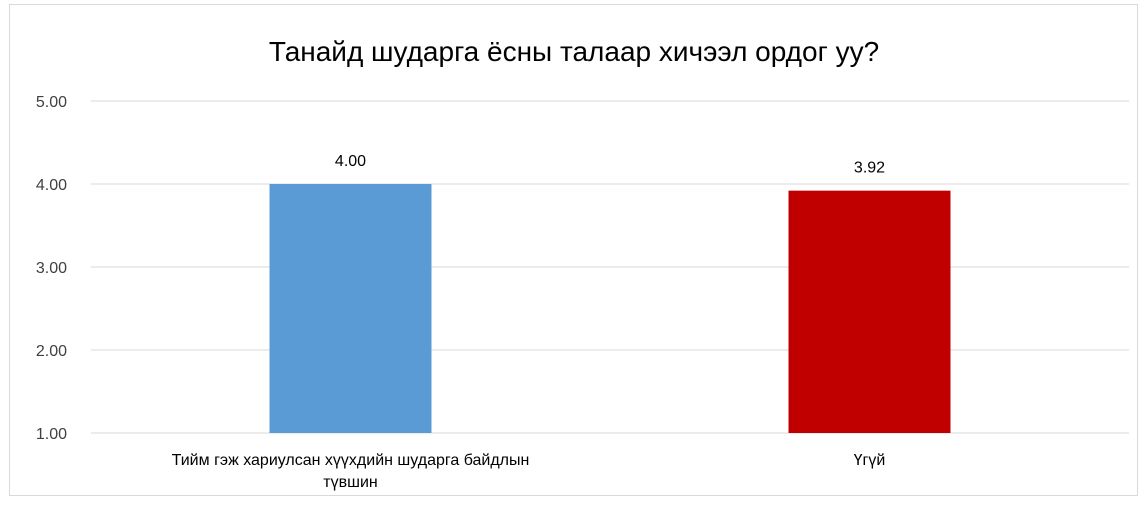  What do you see at coordinates (869, 168) in the screenshot?
I see `data-label: 3.92` at bounding box center [869, 168].